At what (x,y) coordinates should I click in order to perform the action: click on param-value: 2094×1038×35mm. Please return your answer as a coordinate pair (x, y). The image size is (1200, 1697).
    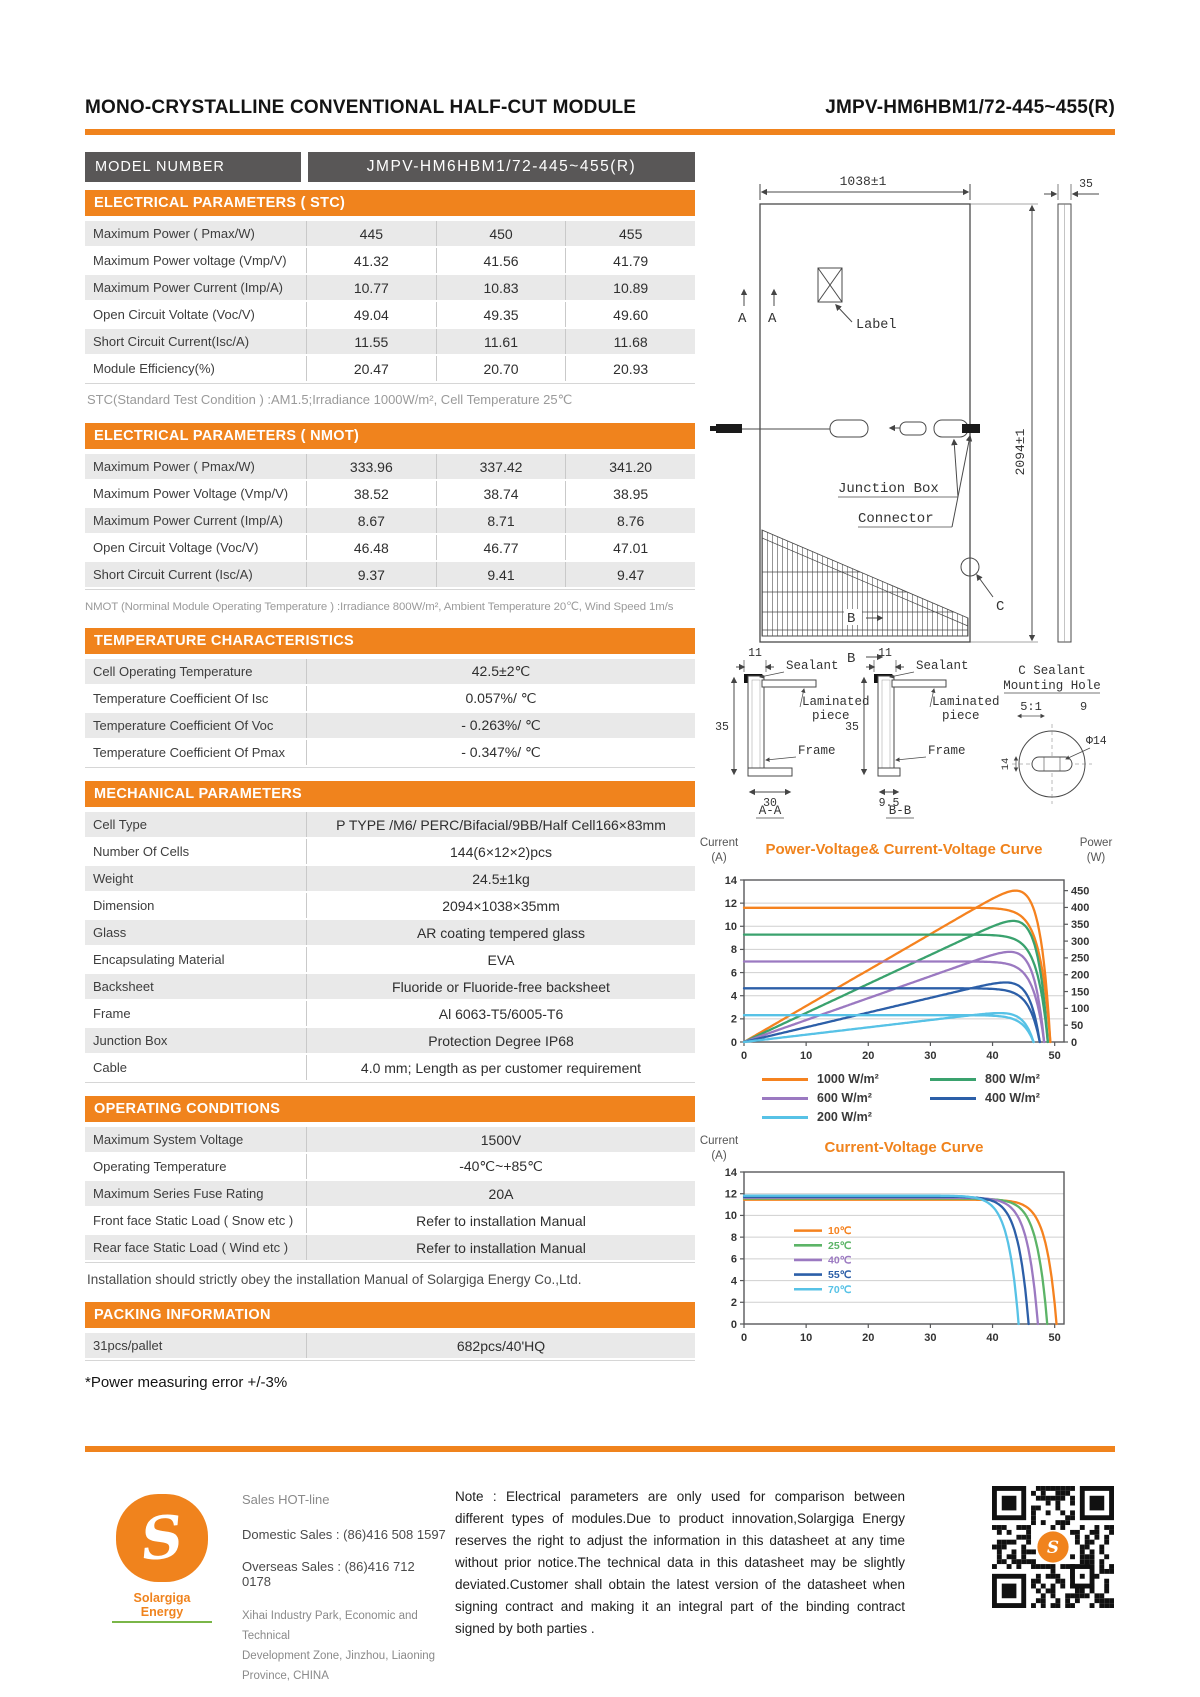
    Looking at the image, I should click on (500, 905).